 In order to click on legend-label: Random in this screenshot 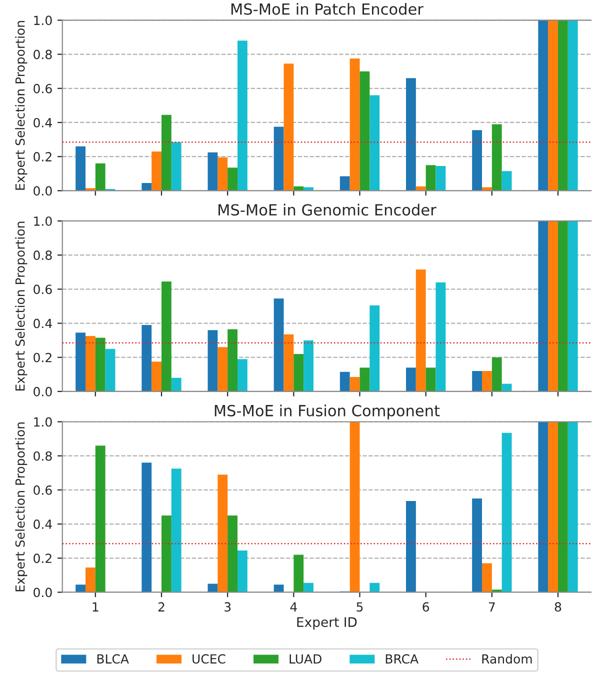, I will do `click(507, 659)`.